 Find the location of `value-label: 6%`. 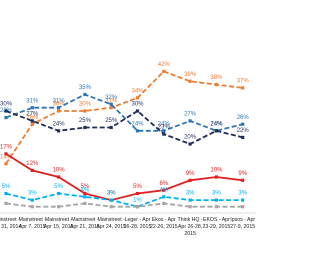

value-label: 6% is located at coordinates (163, 184).